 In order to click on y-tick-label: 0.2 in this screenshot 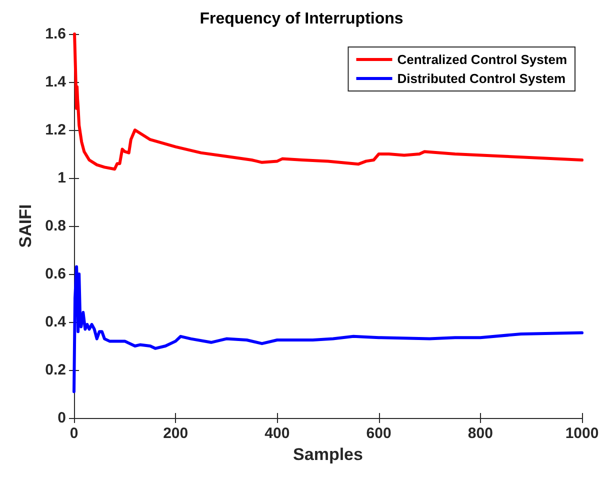, I will do `click(55, 370)`.